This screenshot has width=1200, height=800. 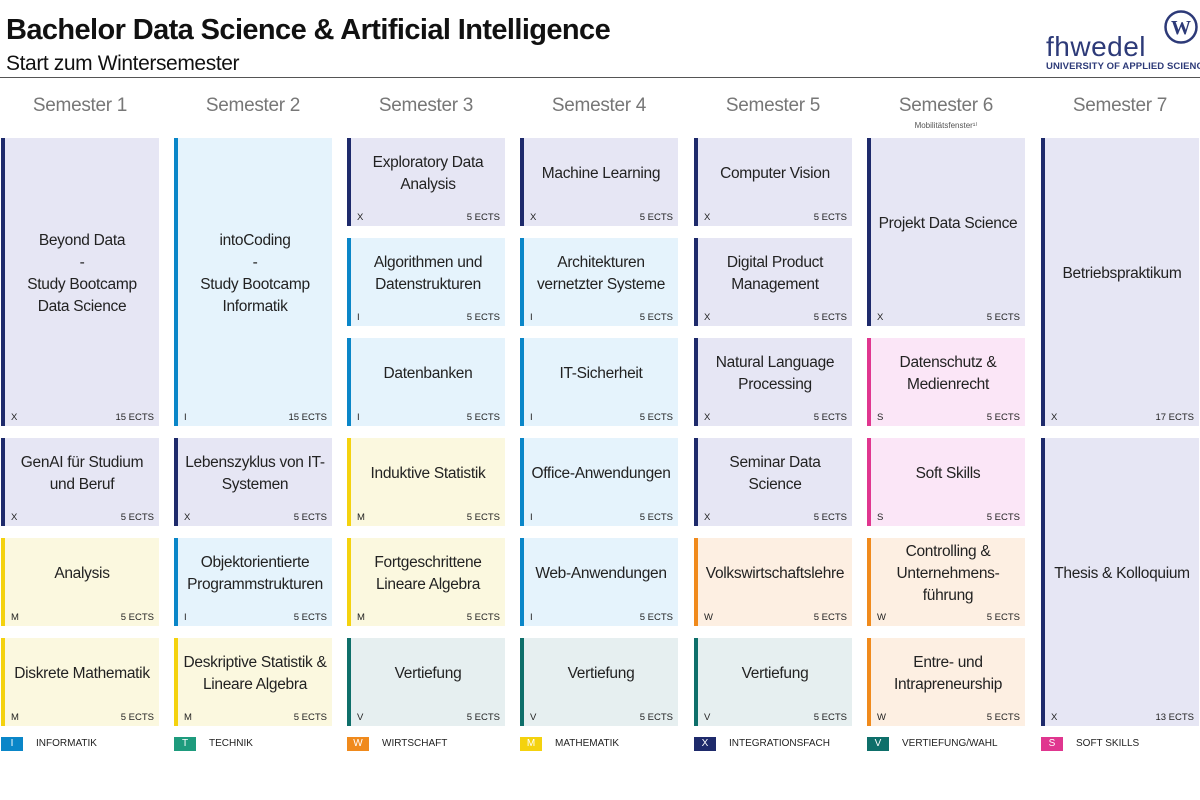 I want to click on module-ects: 13 ECTS, so click(x=1174, y=717).